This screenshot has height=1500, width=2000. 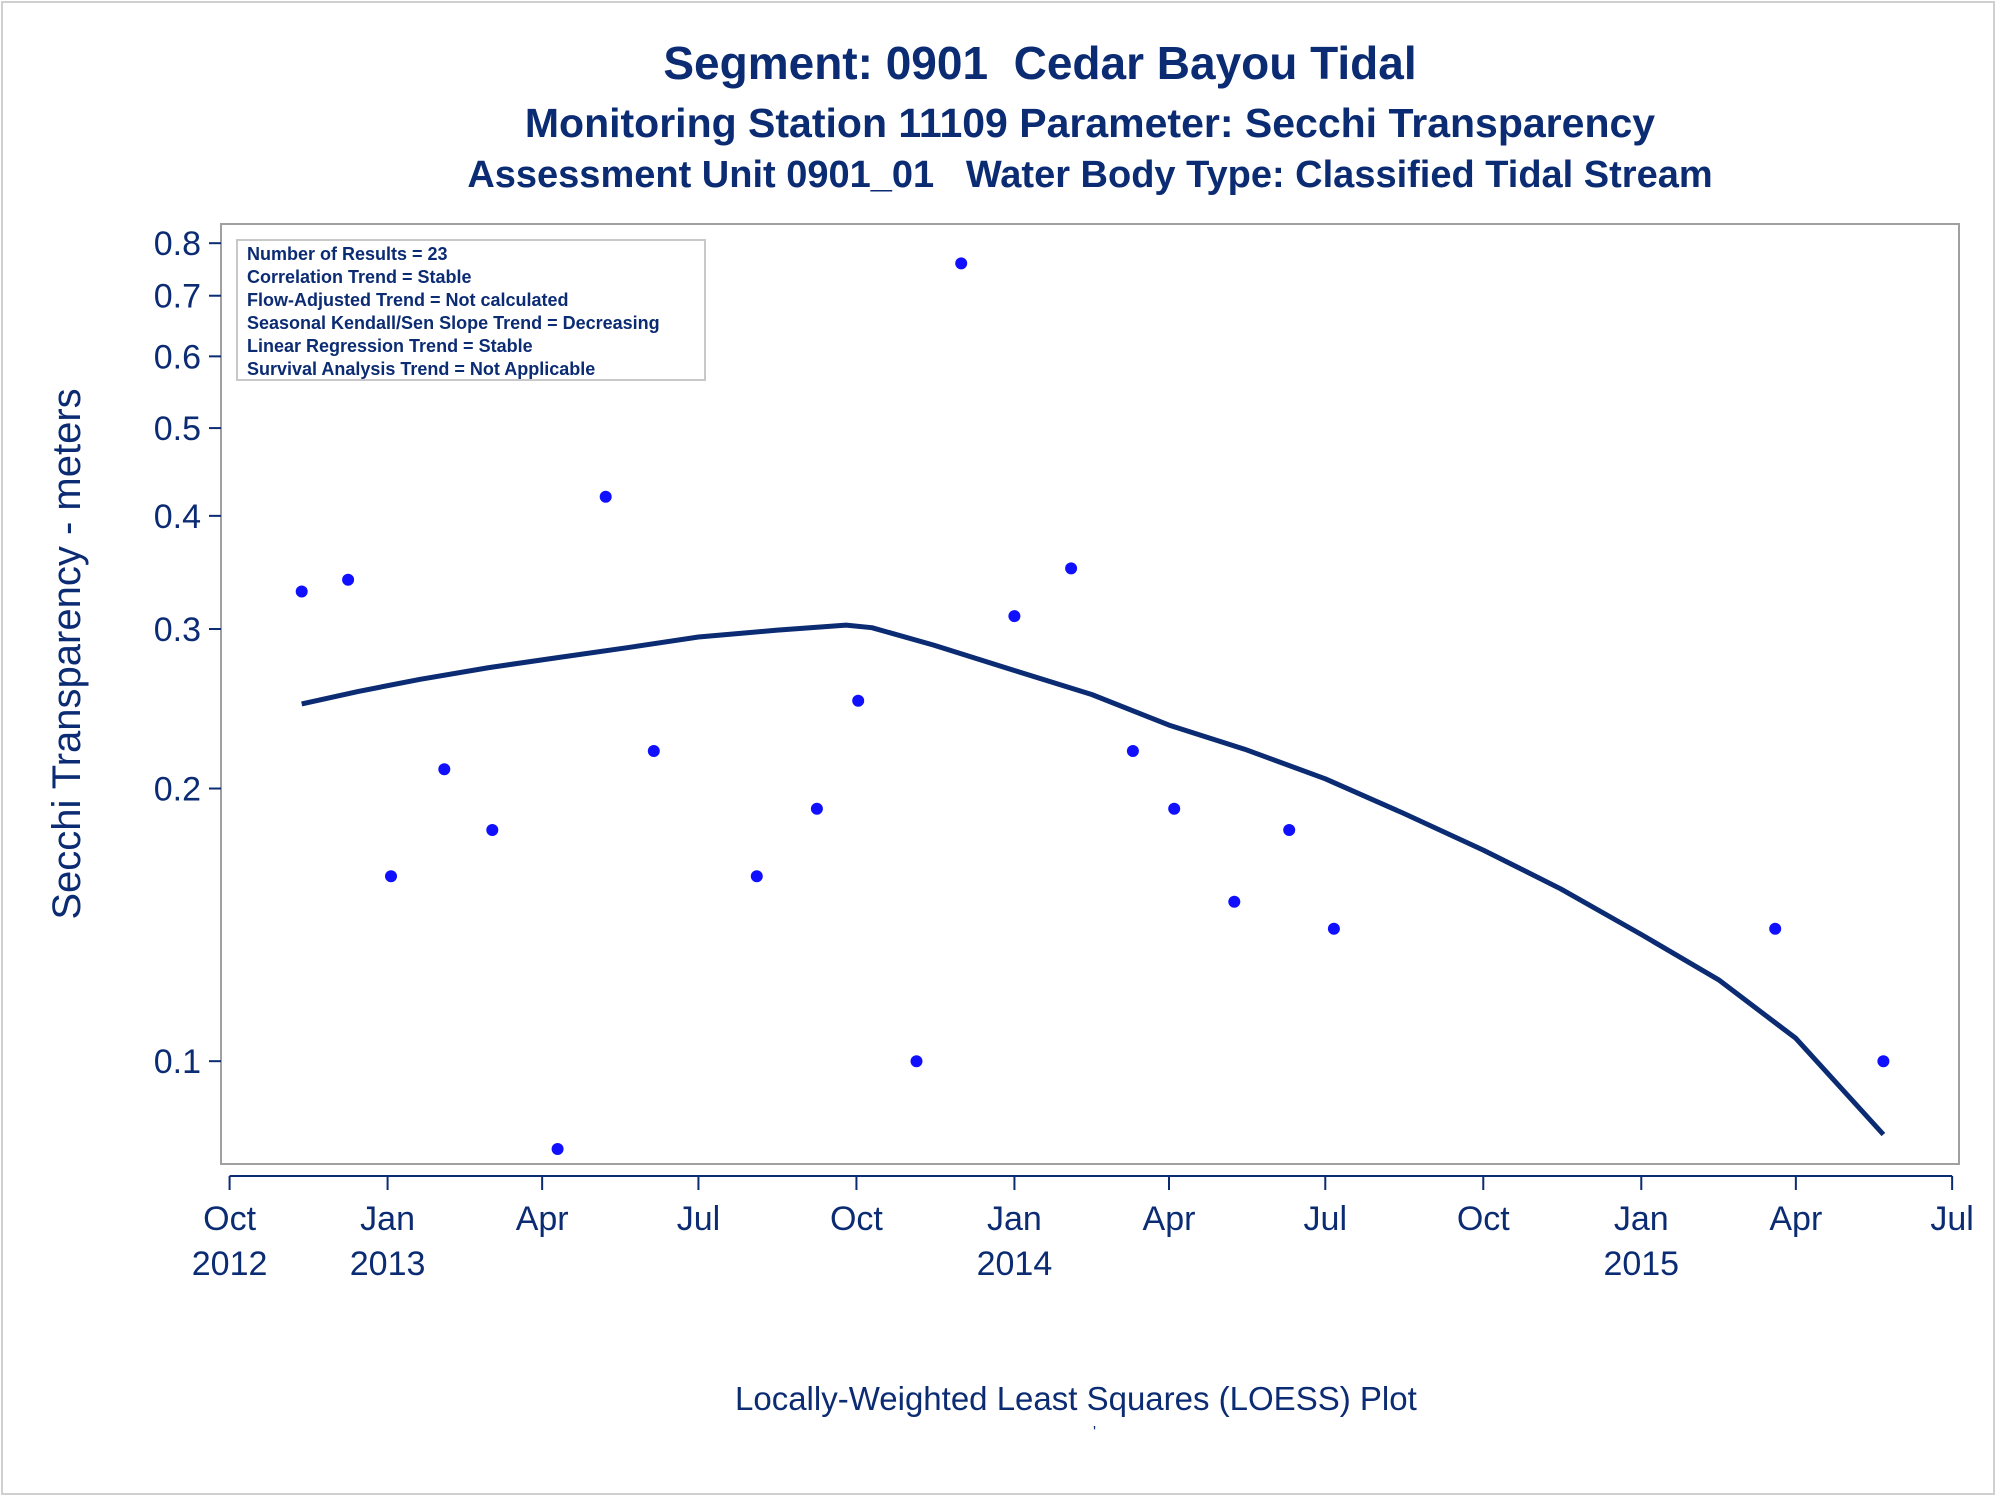 I want to click on x-tick-year-label: 2012, so click(x=230, y=1264).